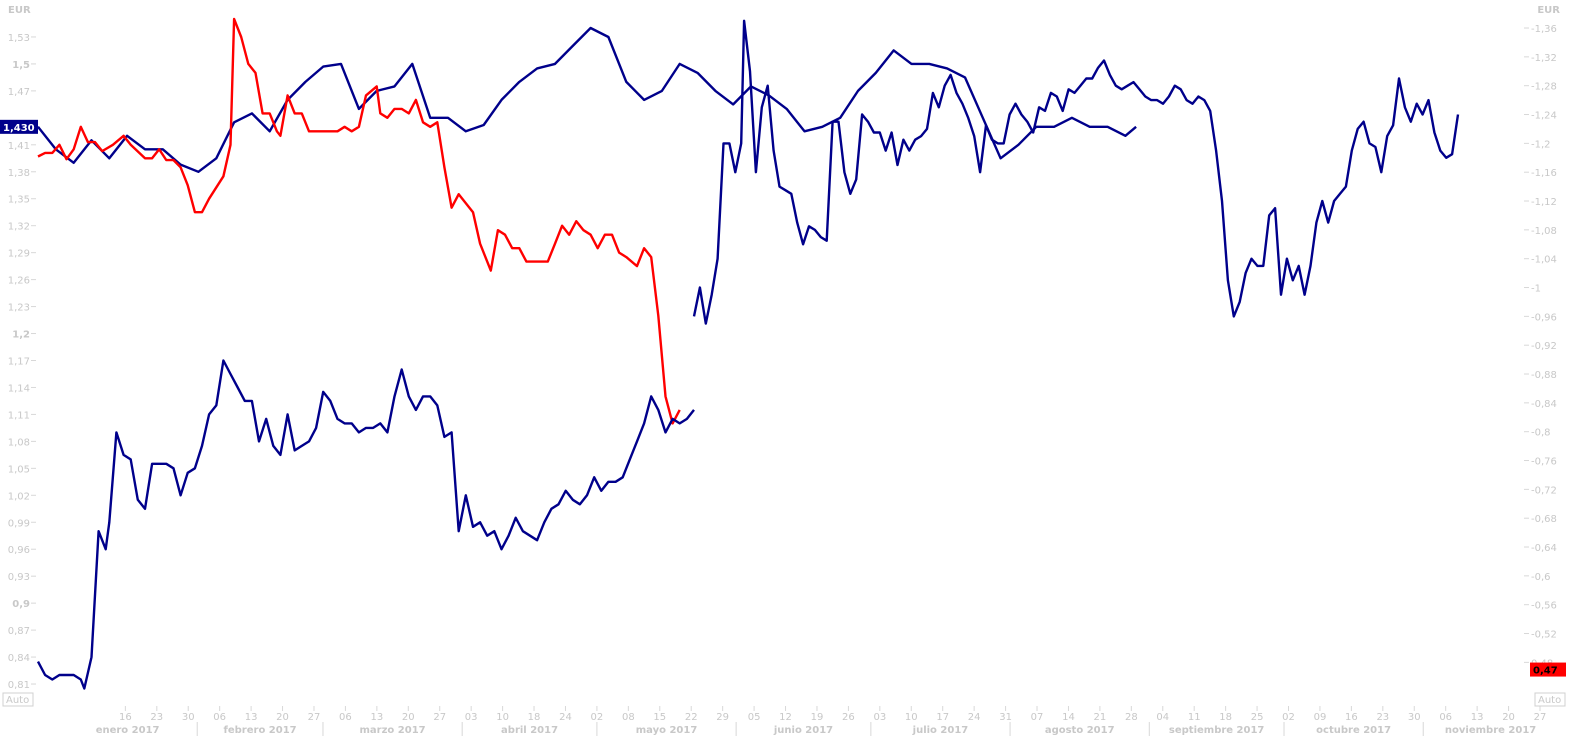  I want to click on left-tick-label: 1,11, so click(19, 415).